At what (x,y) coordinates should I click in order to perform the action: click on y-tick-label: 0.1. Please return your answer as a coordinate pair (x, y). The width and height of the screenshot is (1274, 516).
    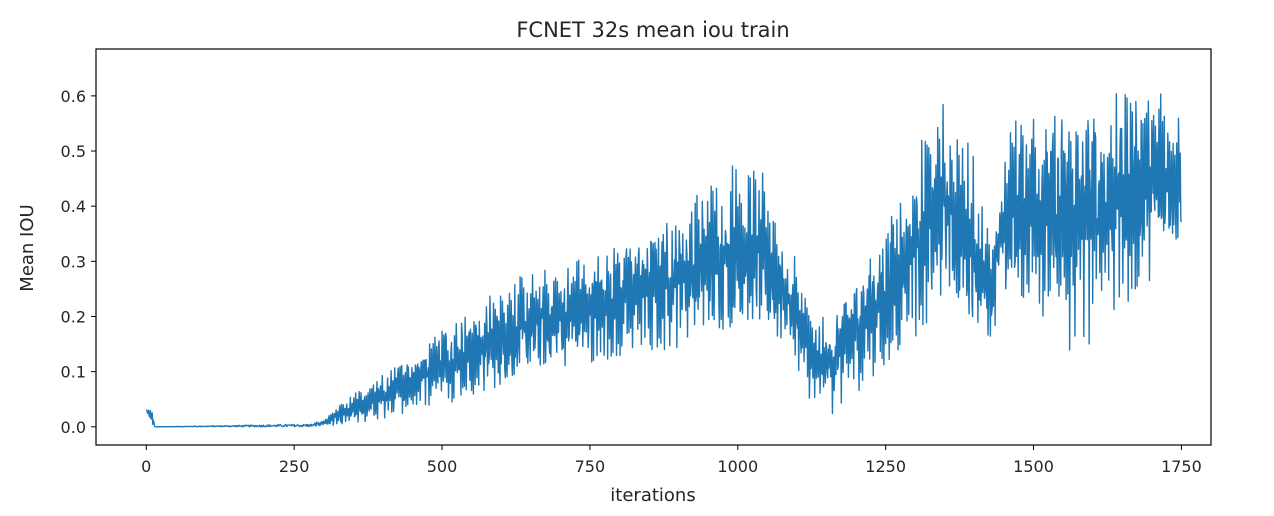
    Looking at the image, I should click on (73, 372).